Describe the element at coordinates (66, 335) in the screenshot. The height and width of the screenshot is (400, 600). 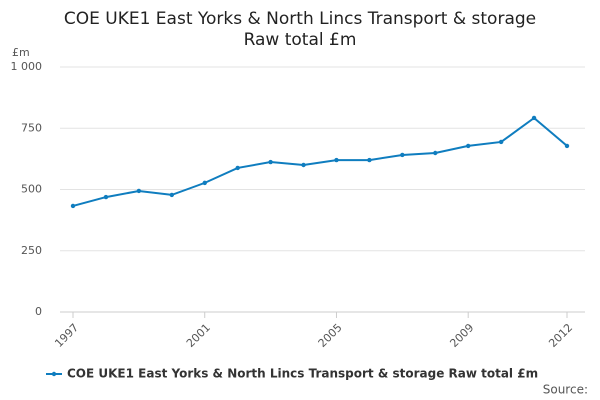
I see `x-tick-label: 1997` at that location.